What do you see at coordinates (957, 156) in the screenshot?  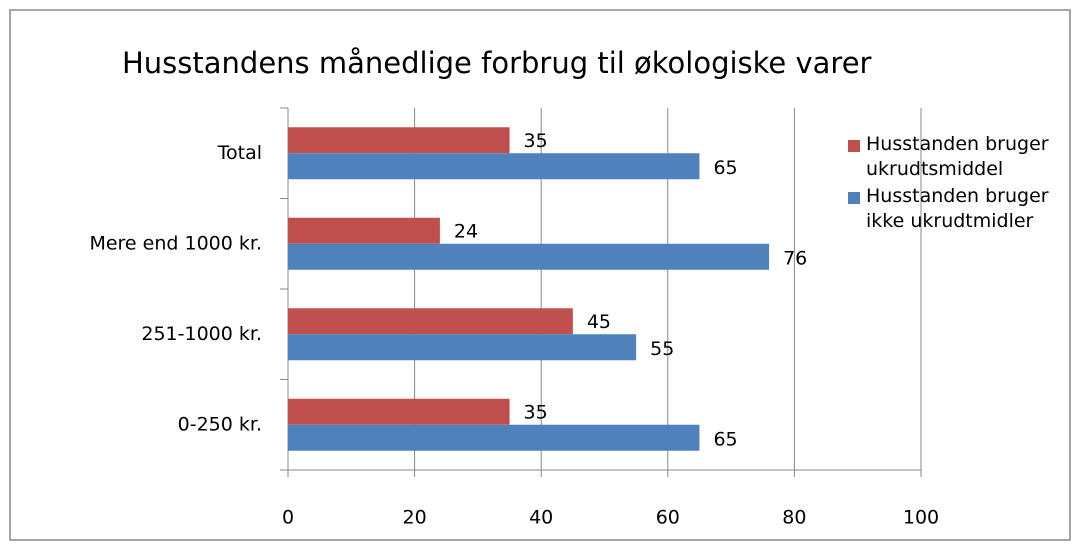 I see `legend-entry: Husstanden bruger ukrudtsmiddel` at bounding box center [957, 156].